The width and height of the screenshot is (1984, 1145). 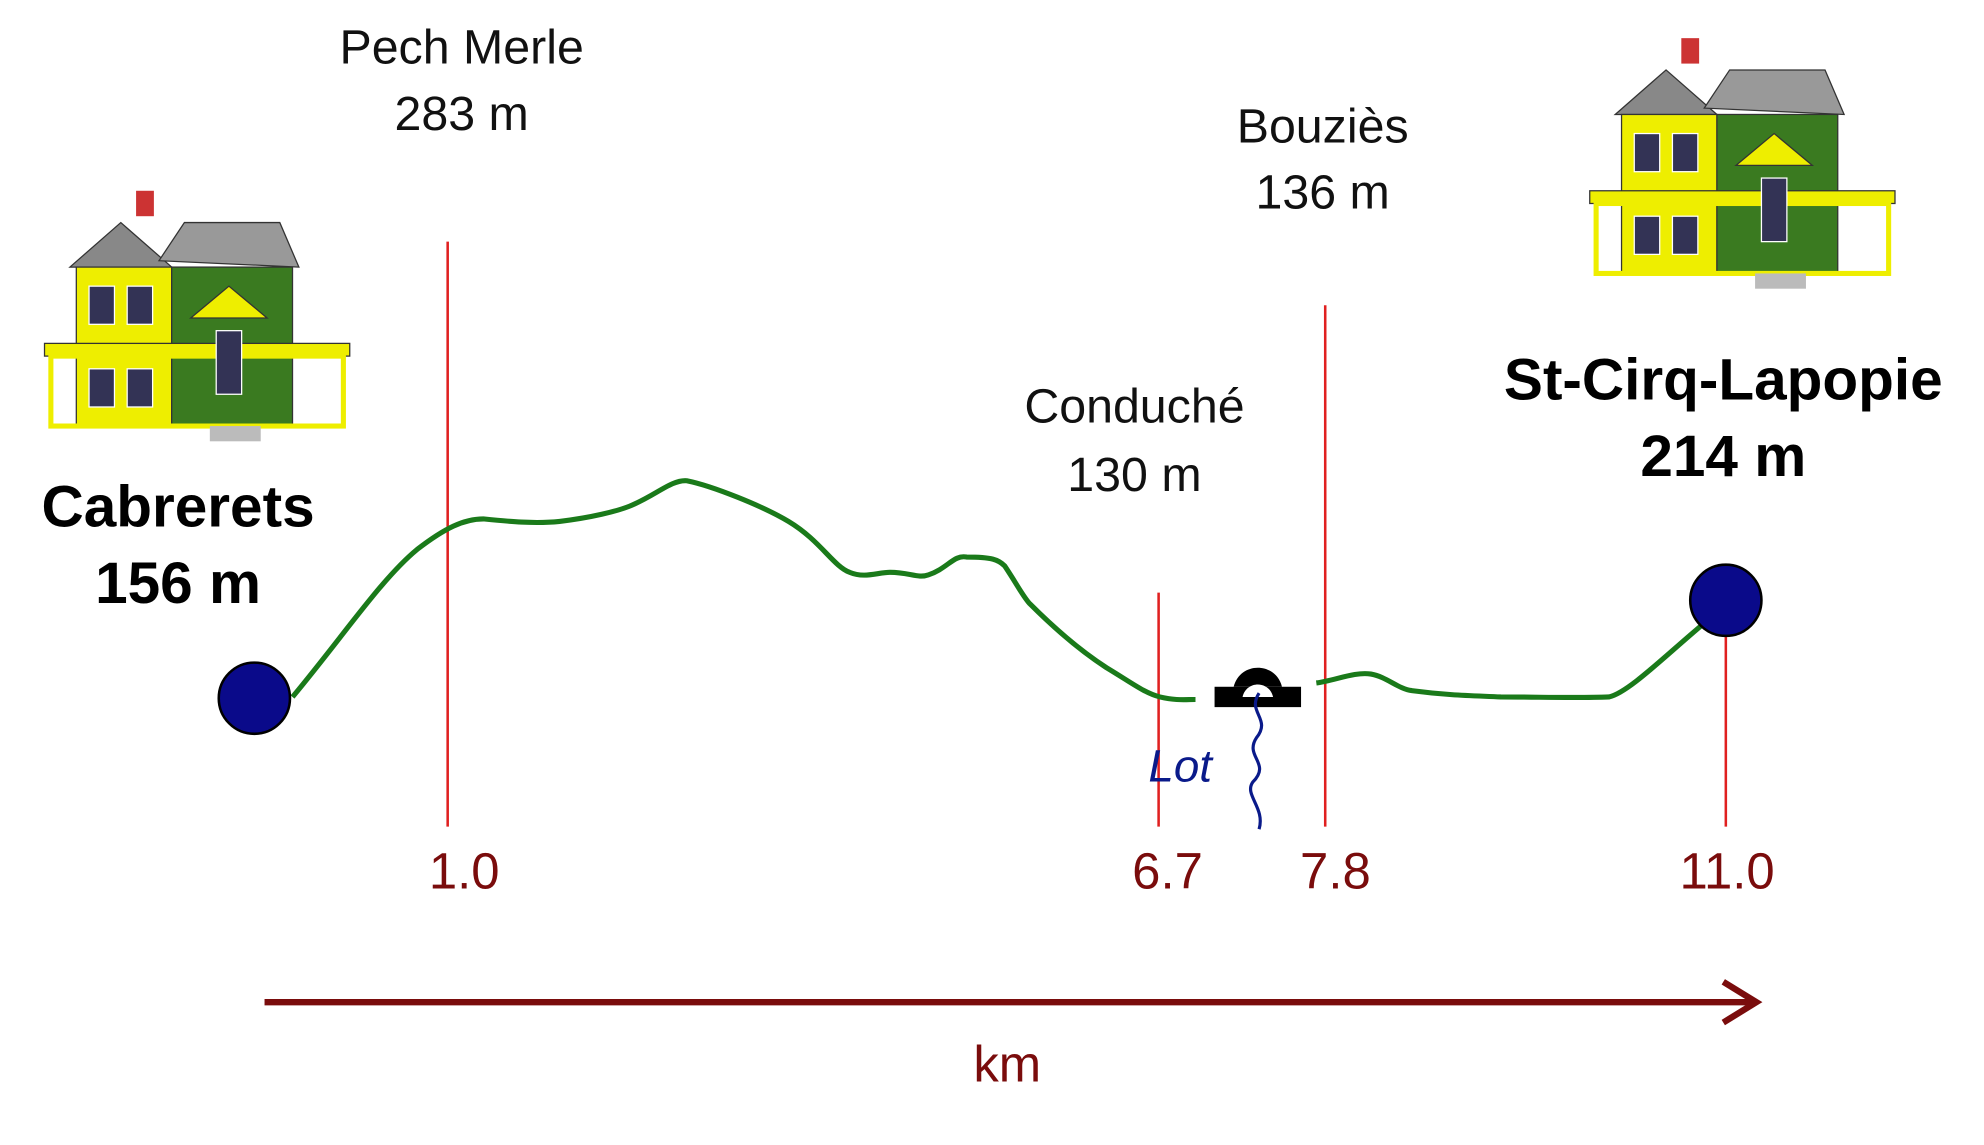 I want to click on river-label: Lot, so click(x=1181, y=766).